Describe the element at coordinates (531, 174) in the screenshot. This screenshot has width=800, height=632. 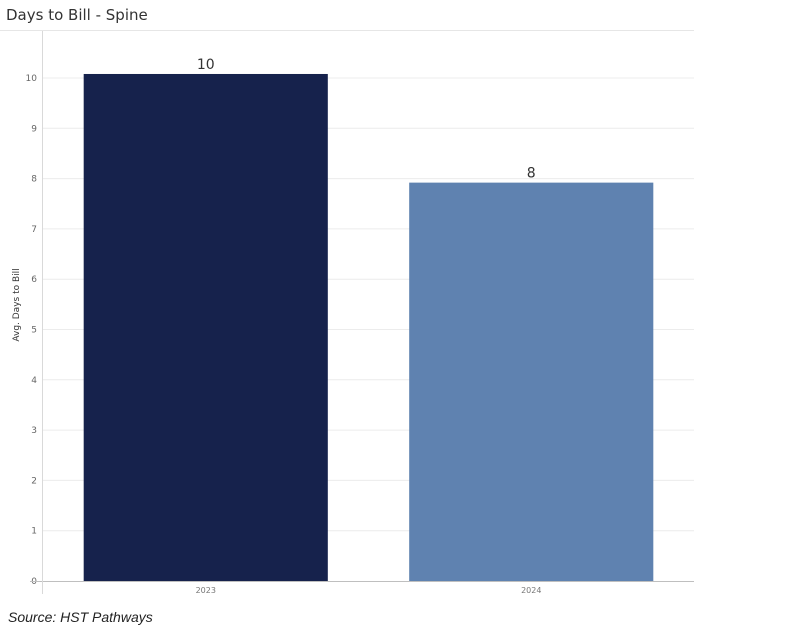
I see `data-label-2024: 8` at that location.